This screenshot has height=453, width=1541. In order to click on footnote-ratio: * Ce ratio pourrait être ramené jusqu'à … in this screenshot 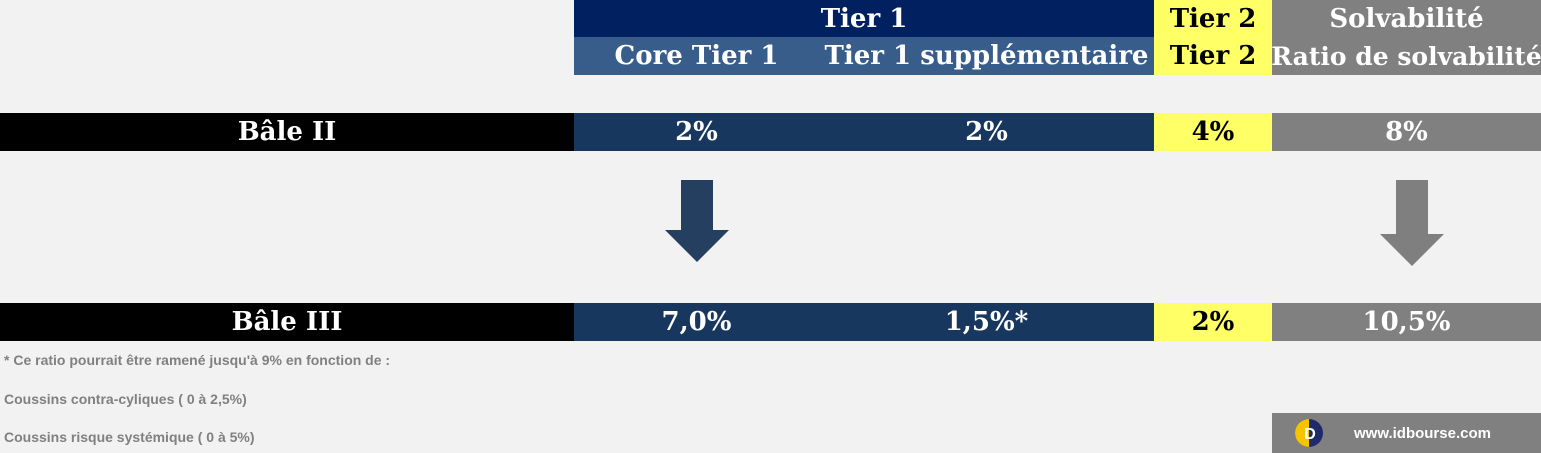, I will do `click(197, 360)`.